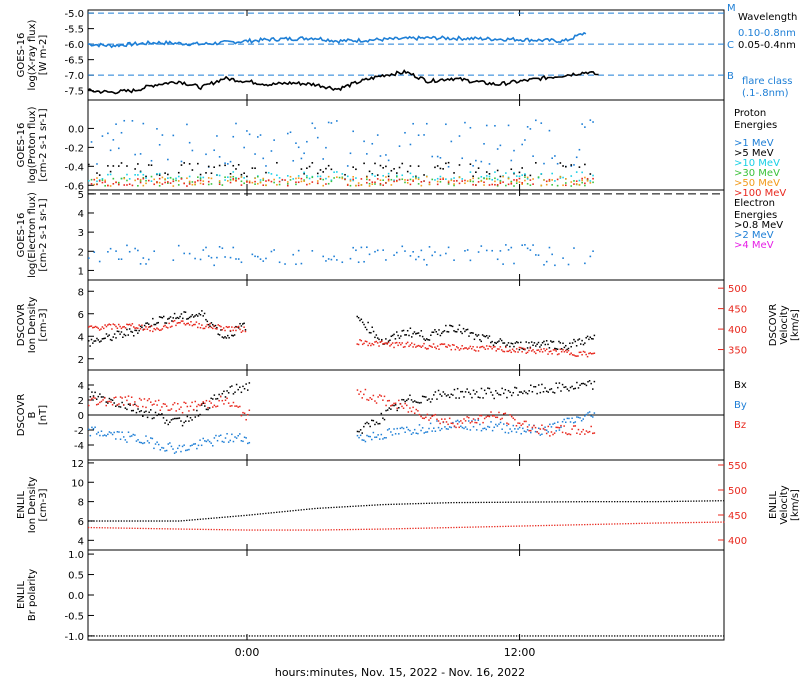 The image size is (800, 680). What do you see at coordinates (74, 14) in the screenshot?
I see `y-tick-label: -5.0` at bounding box center [74, 14].